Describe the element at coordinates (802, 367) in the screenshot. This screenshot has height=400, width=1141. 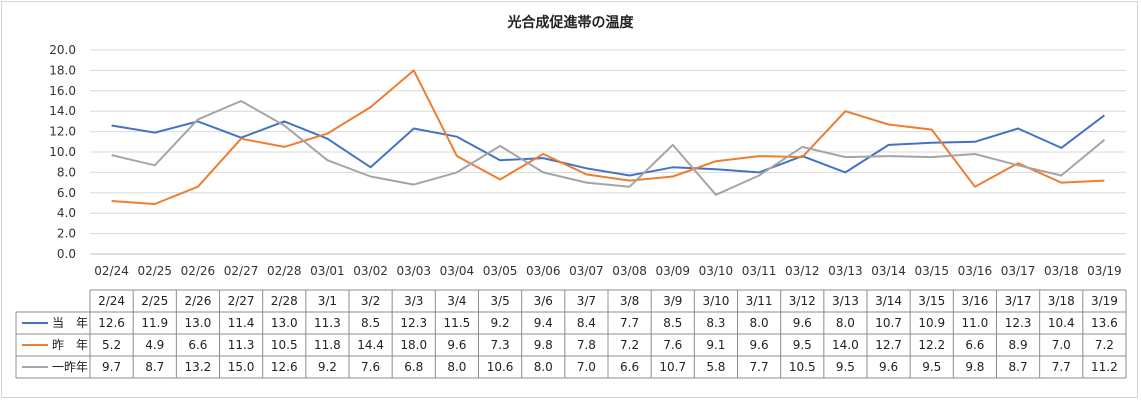
I see `table-value-cell: 10.5` at that location.